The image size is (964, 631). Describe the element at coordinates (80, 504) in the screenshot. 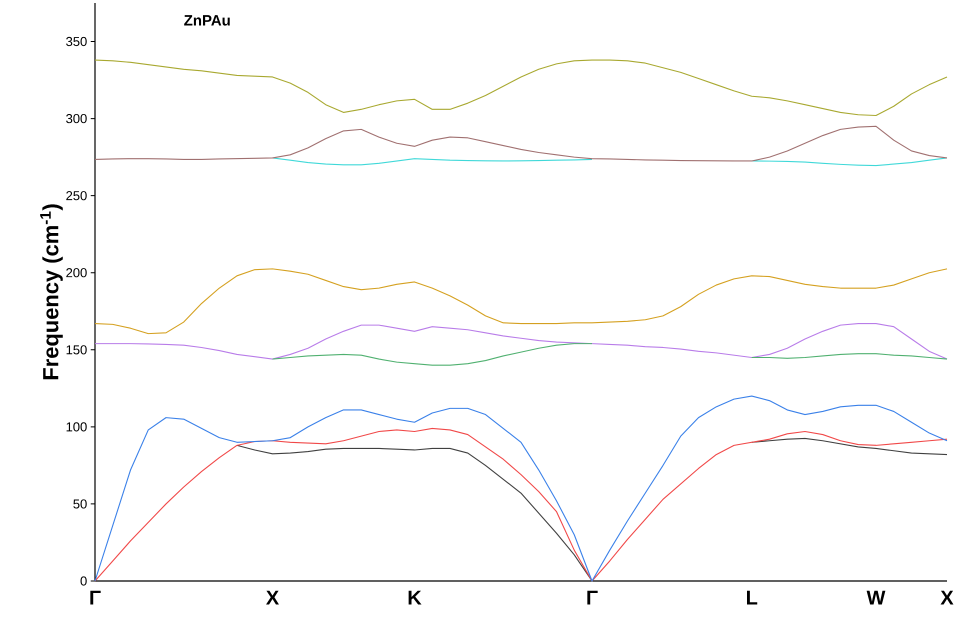

I see `y-tick-label: 50` at that location.